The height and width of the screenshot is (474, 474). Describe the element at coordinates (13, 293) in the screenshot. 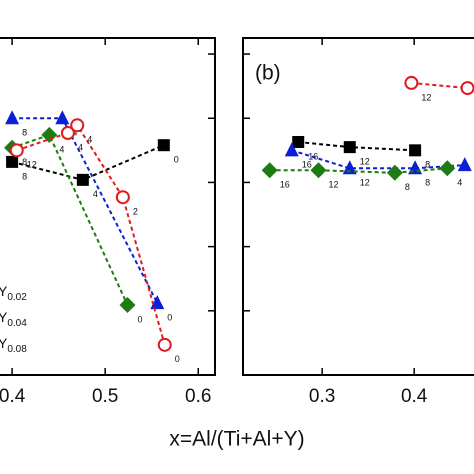

I see `legend-label: Y0.02` at that location.